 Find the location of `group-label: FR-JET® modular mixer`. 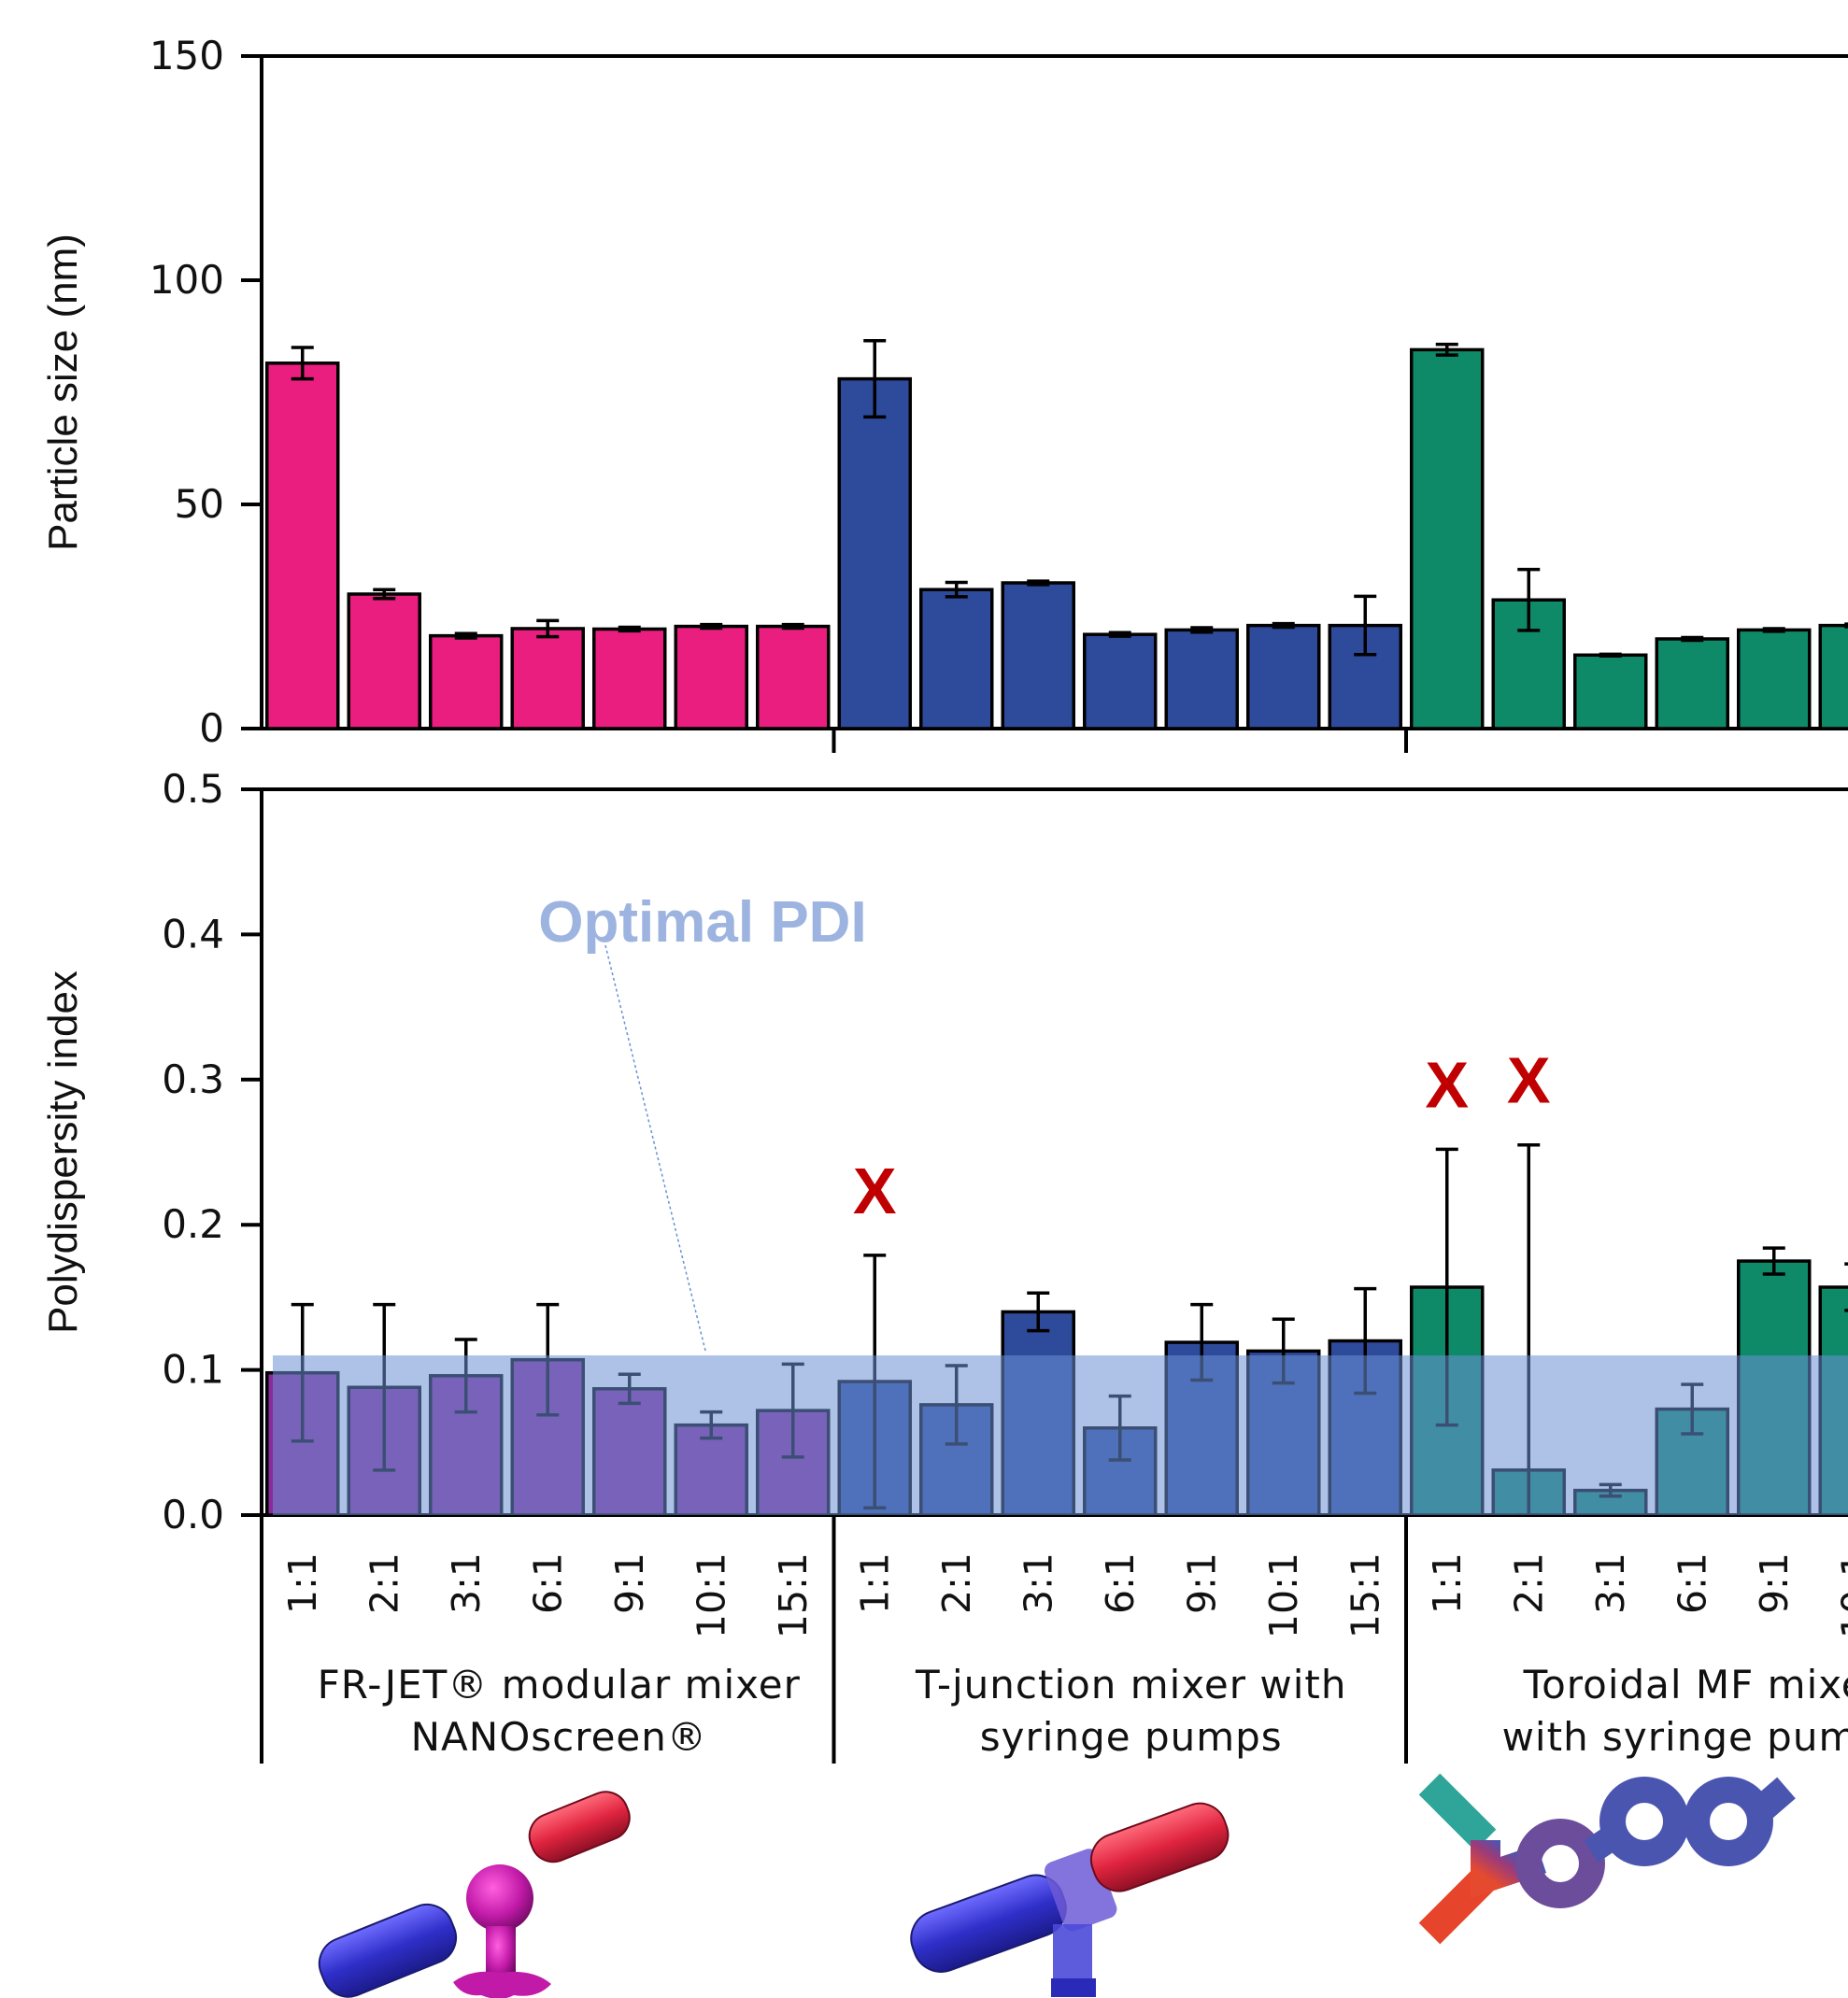

group-label: FR-JET® modular mixer is located at coordinates (559, 1685).